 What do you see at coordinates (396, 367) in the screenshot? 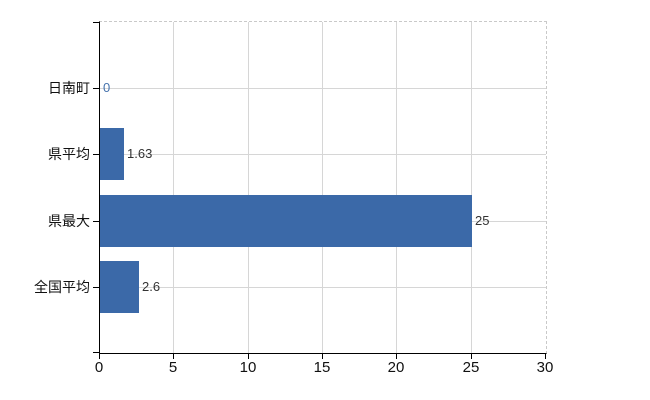
I see `x-tick-label: 20` at bounding box center [396, 367].